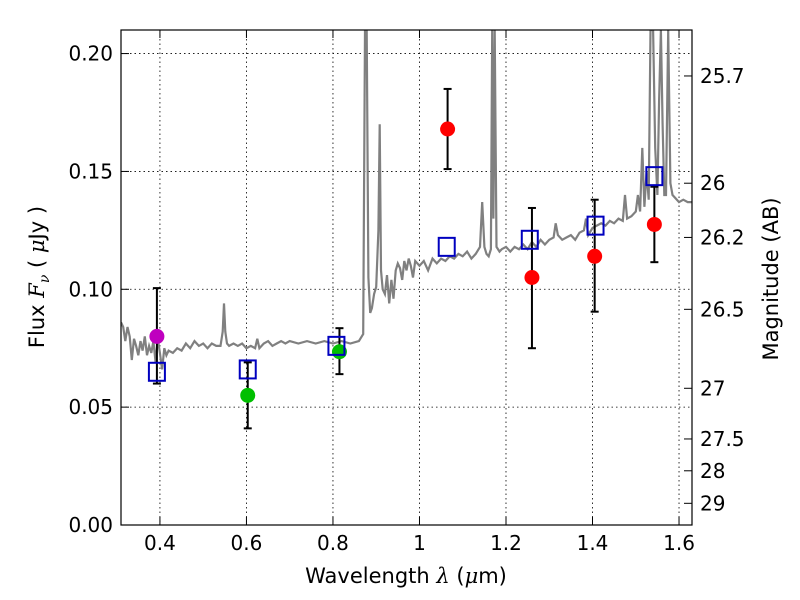  I want to click on right-tick-label: 29, so click(712, 503).